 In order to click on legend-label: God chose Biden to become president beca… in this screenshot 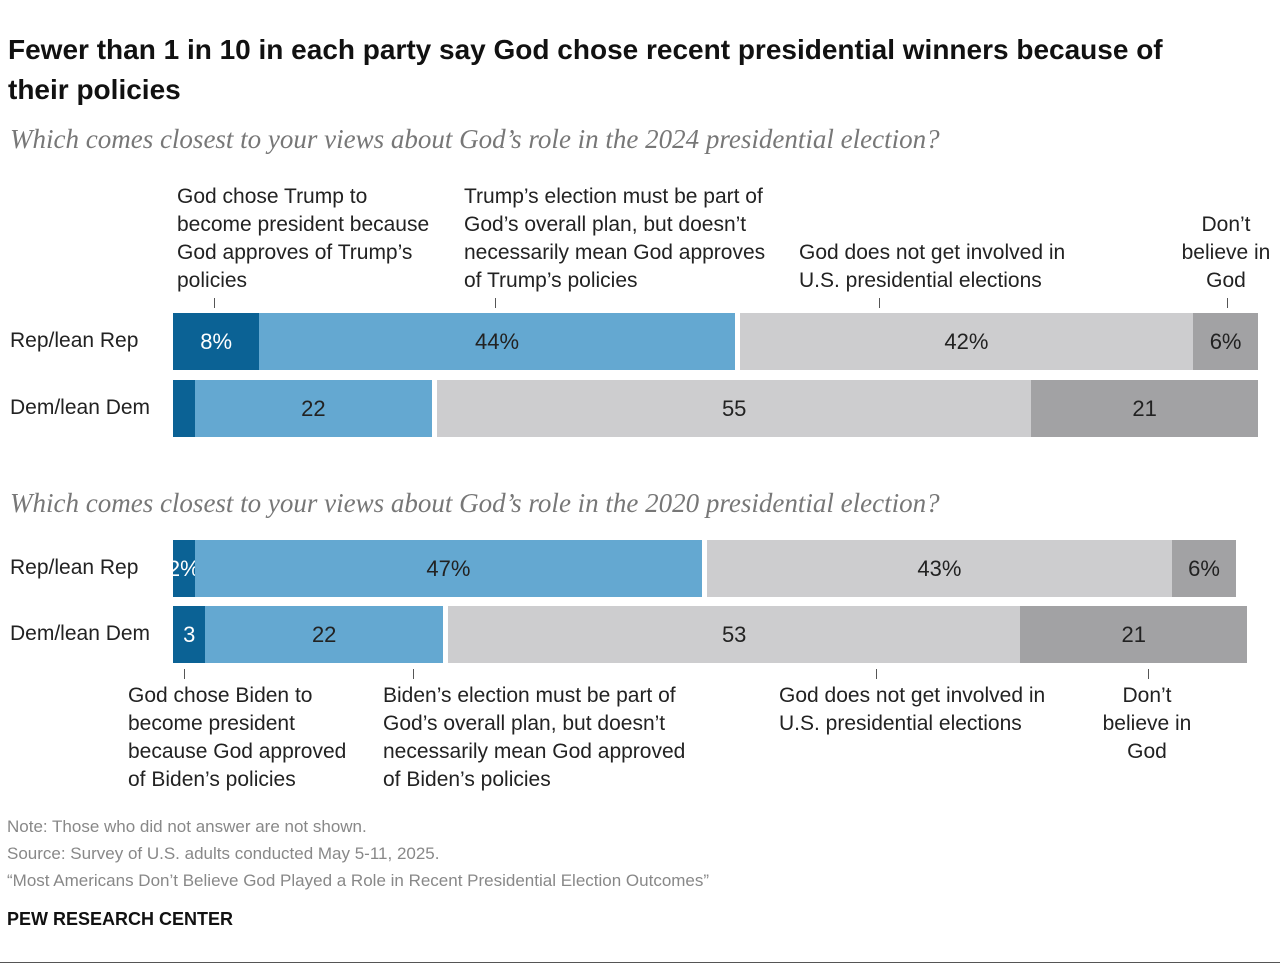, I will do `click(237, 737)`.